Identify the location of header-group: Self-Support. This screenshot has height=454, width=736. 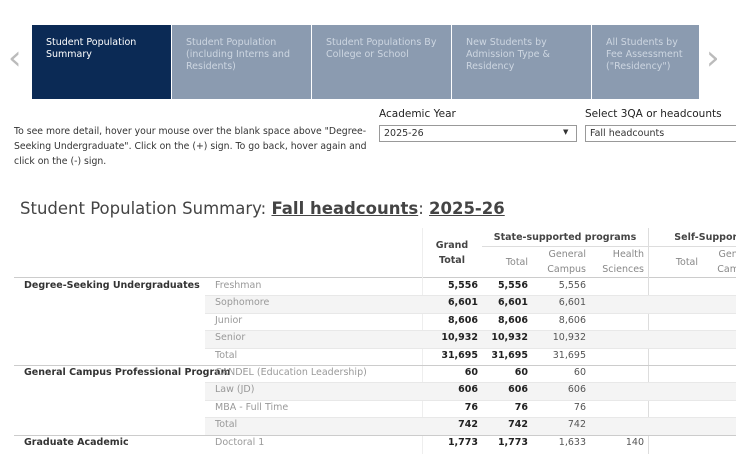
(705, 237).